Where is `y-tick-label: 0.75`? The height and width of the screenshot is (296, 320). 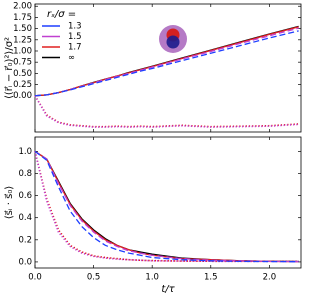 y-tick-label: 0.75 is located at coordinates (22, 63).